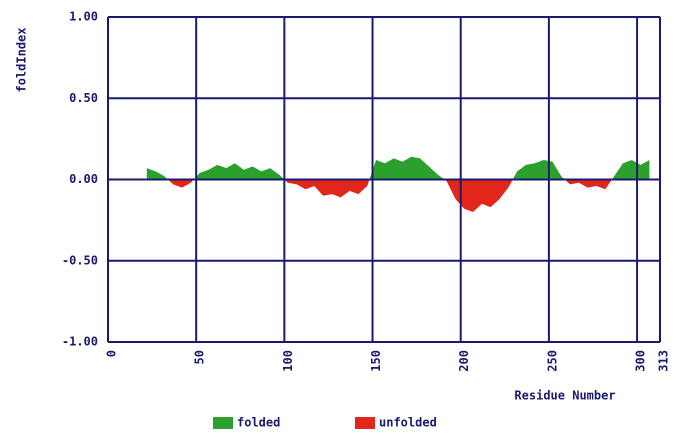 This screenshot has height=437, width=680. I want to click on legend-label: unfolded, so click(408, 423).